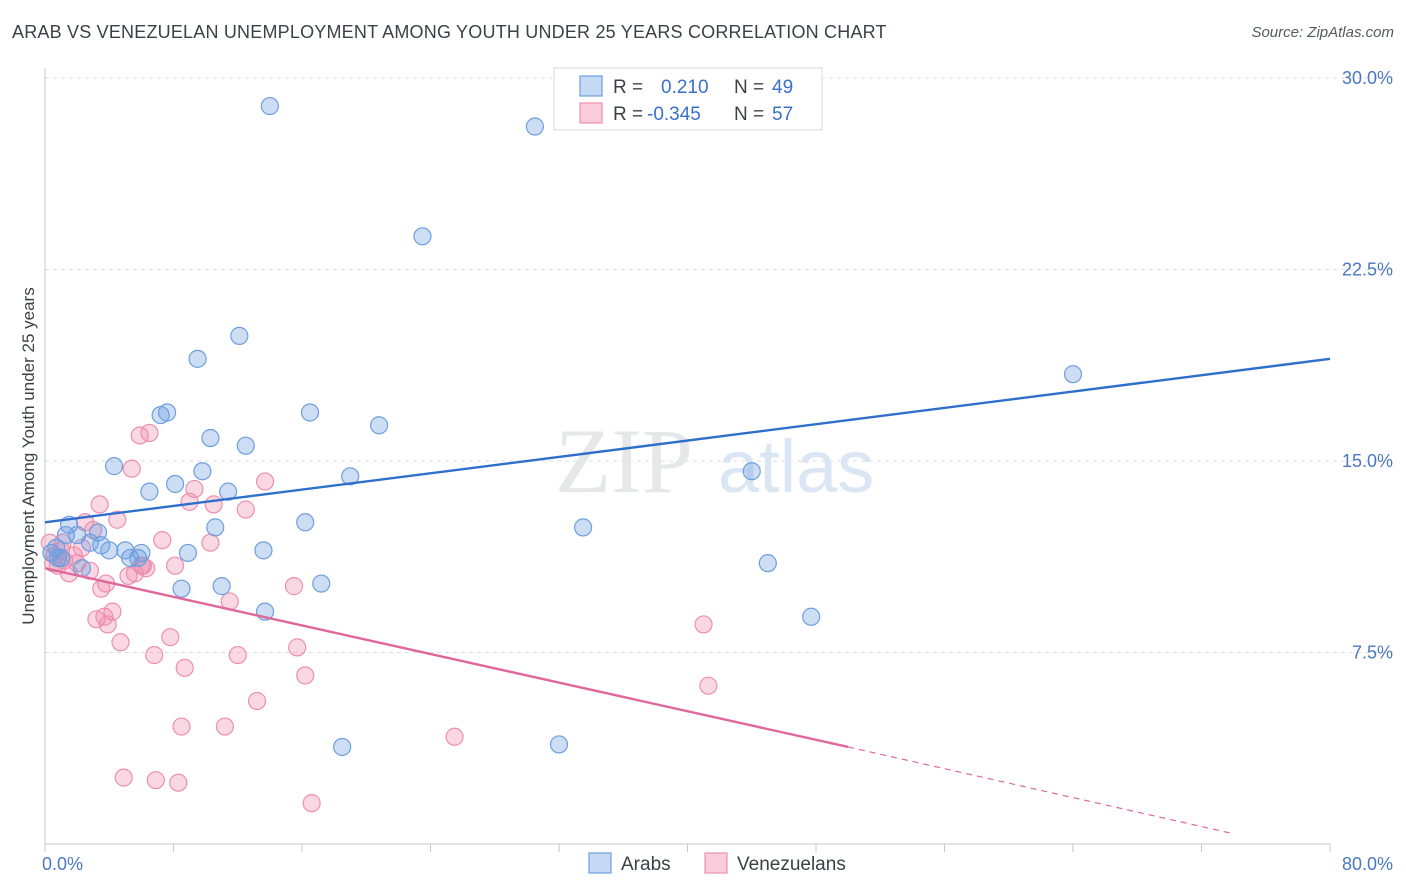  I want to click on stats-legend-venezuelans-r-value: -0.345, so click(674, 114).